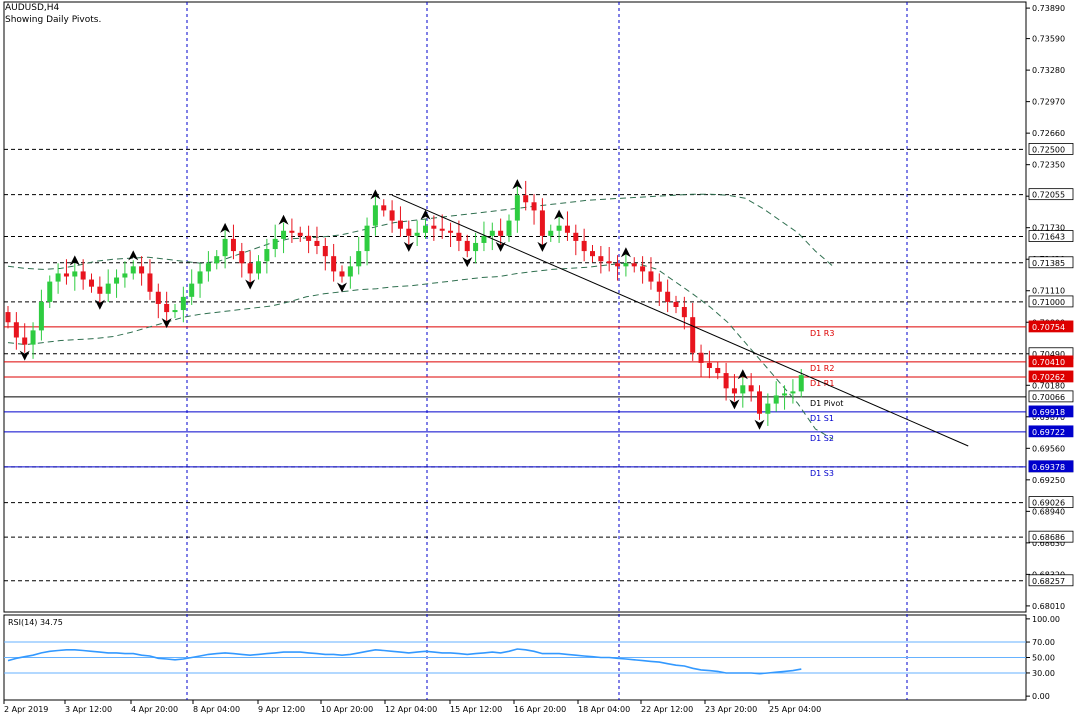 The image size is (1080, 720). I want to click on pivot-label-d1-s2: D1 S2, so click(822, 438).